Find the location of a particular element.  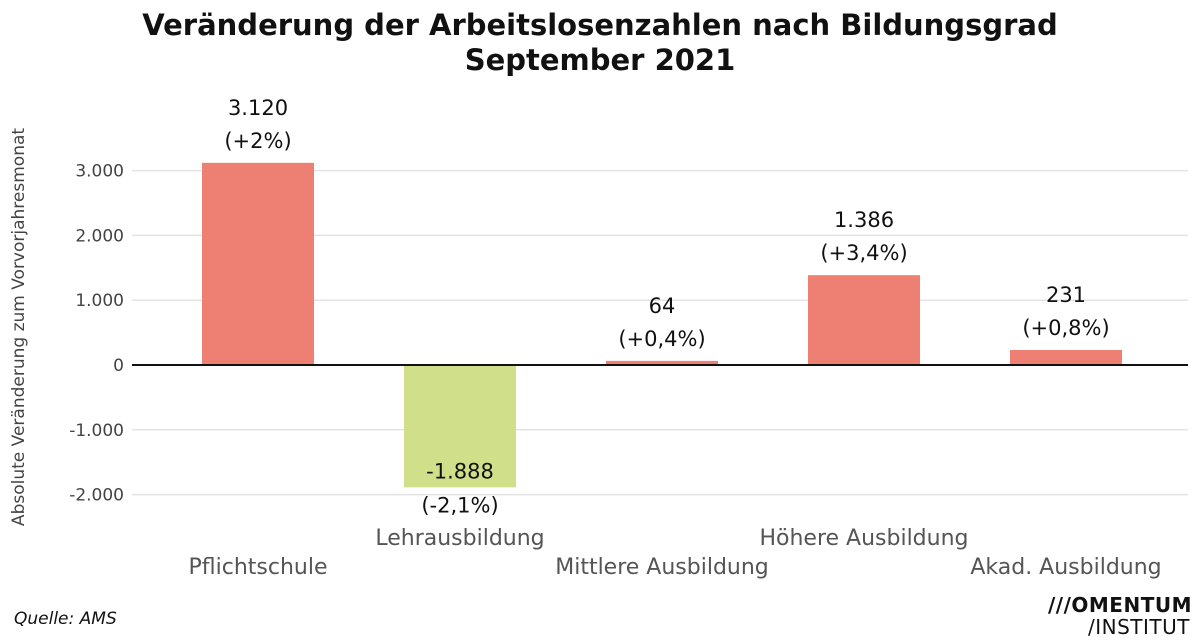

logo-line-1: ///OMENTUM is located at coordinates (1119, 605).